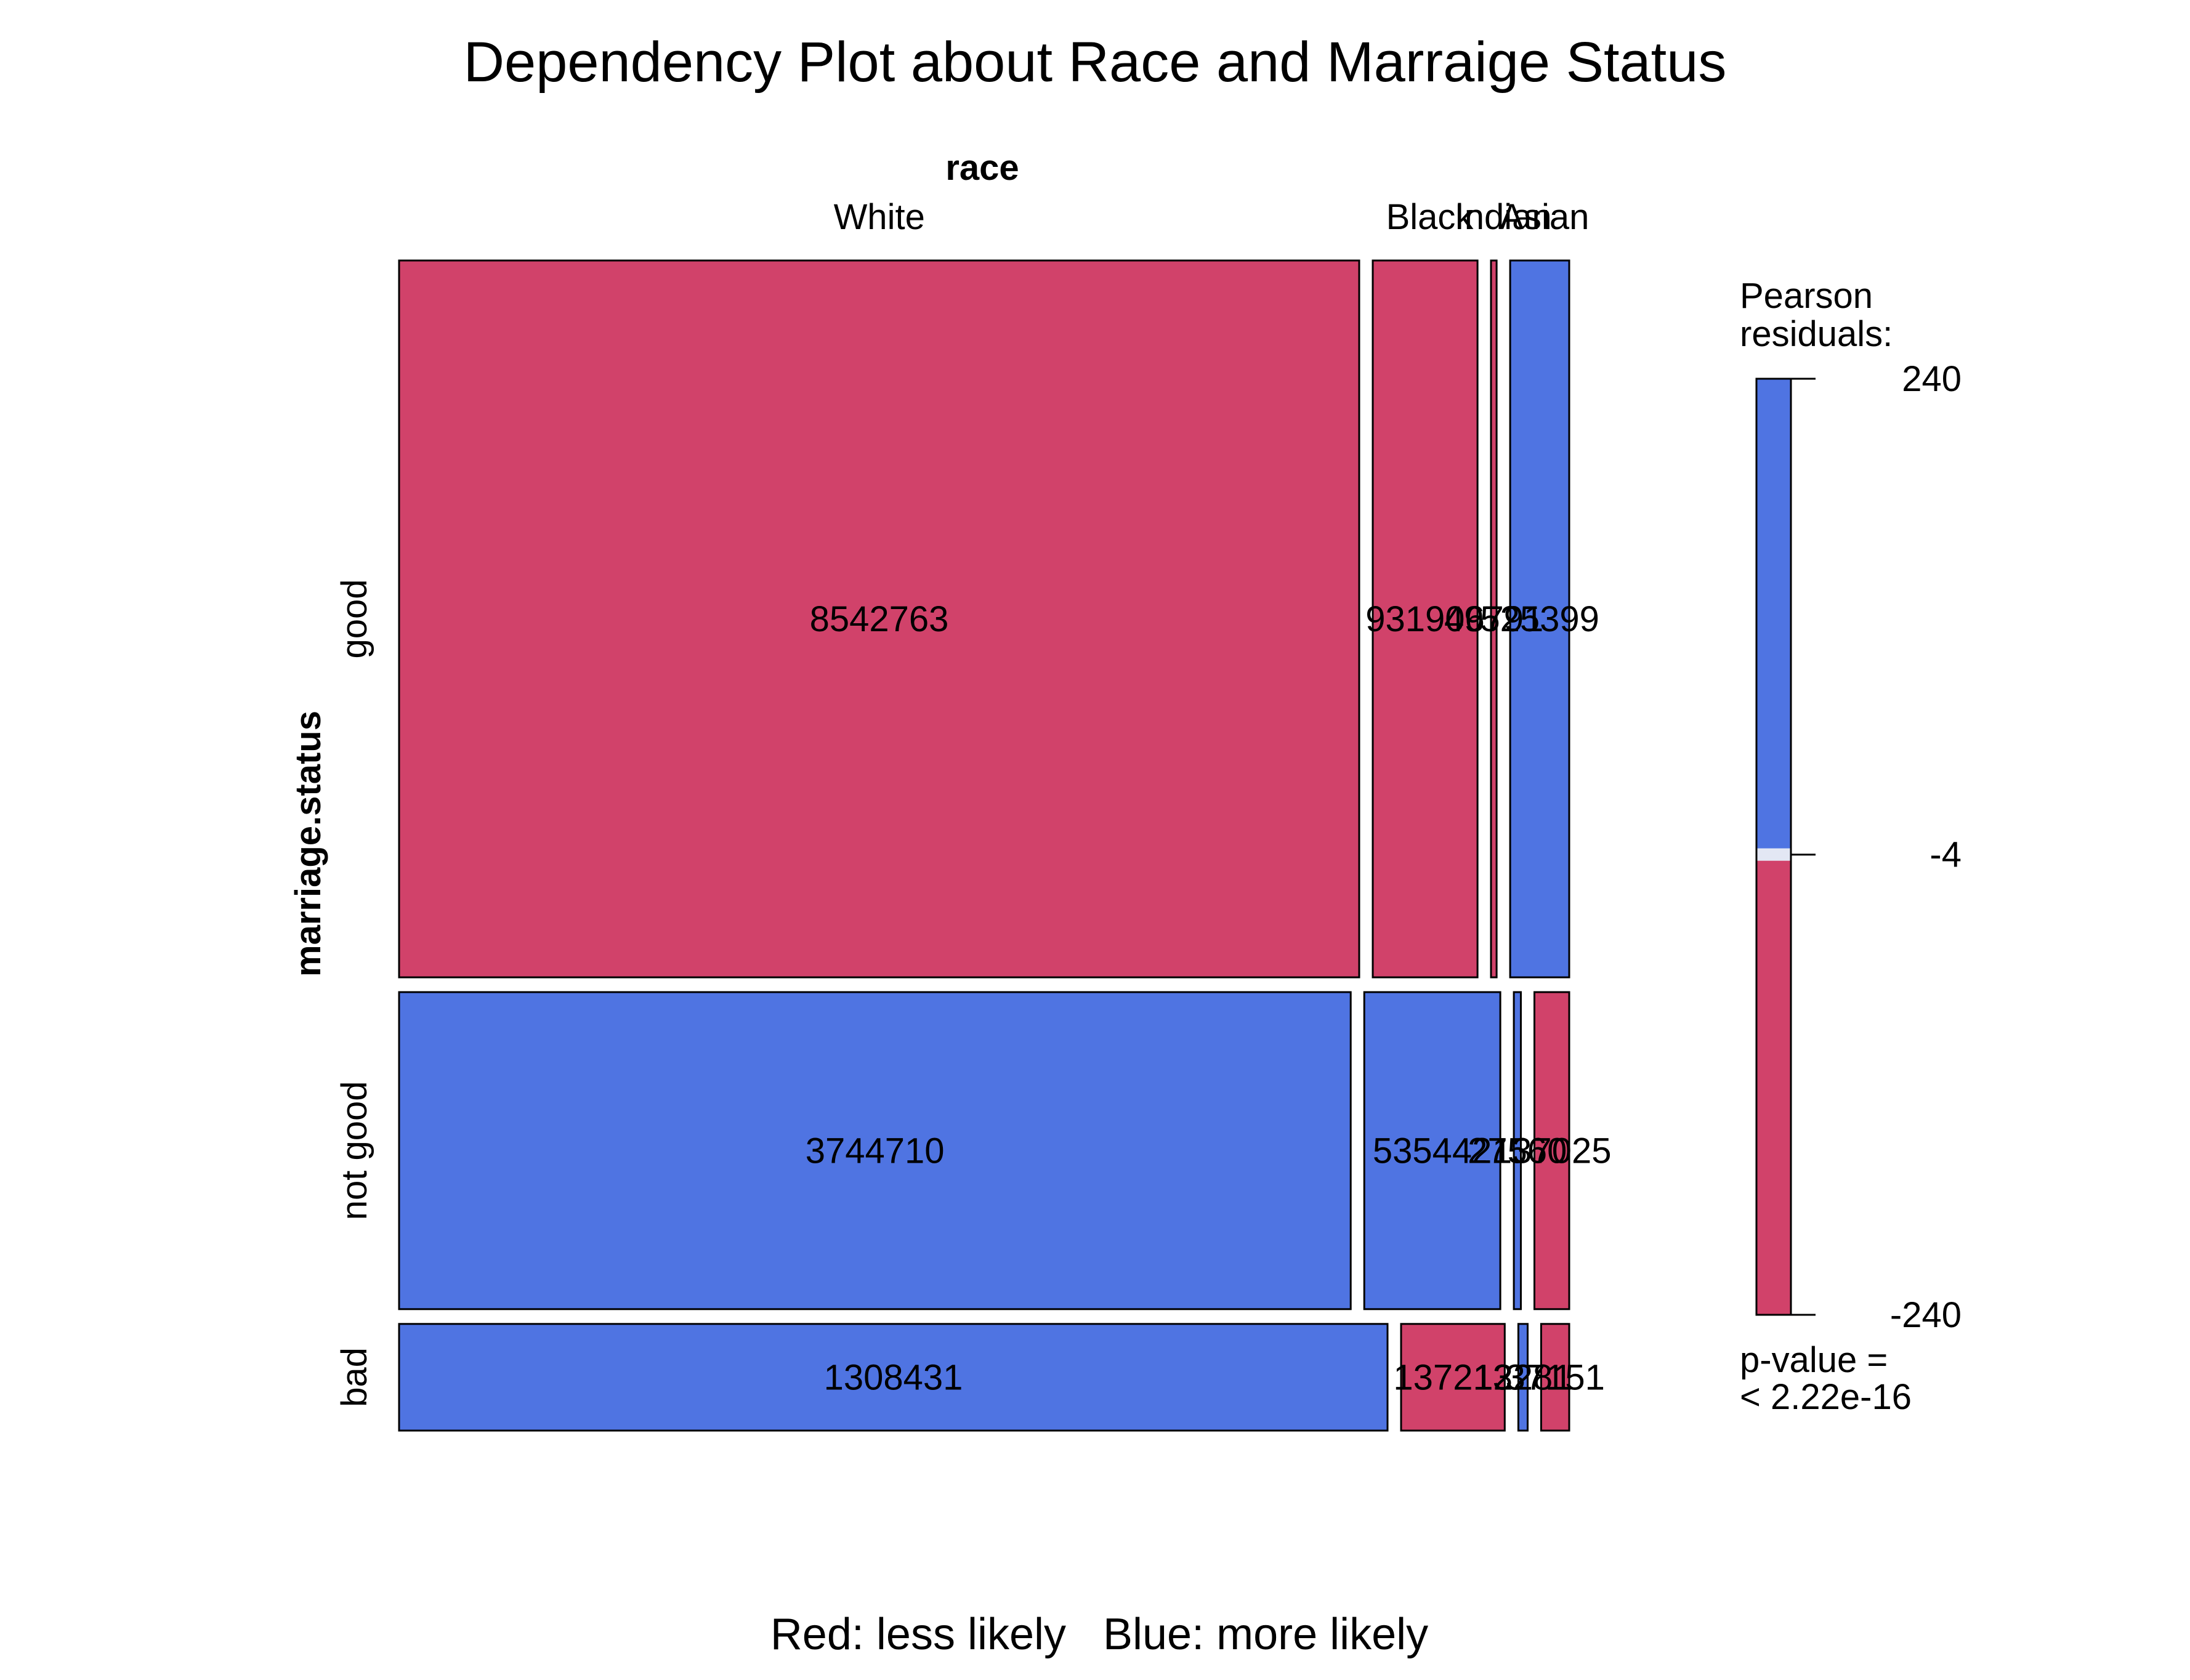 This screenshot has height=1680, width=2190. What do you see at coordinates (1945, 855) in the screenshot?
I see `legend-tick-label: -4` at bounding box center [1945, 855].